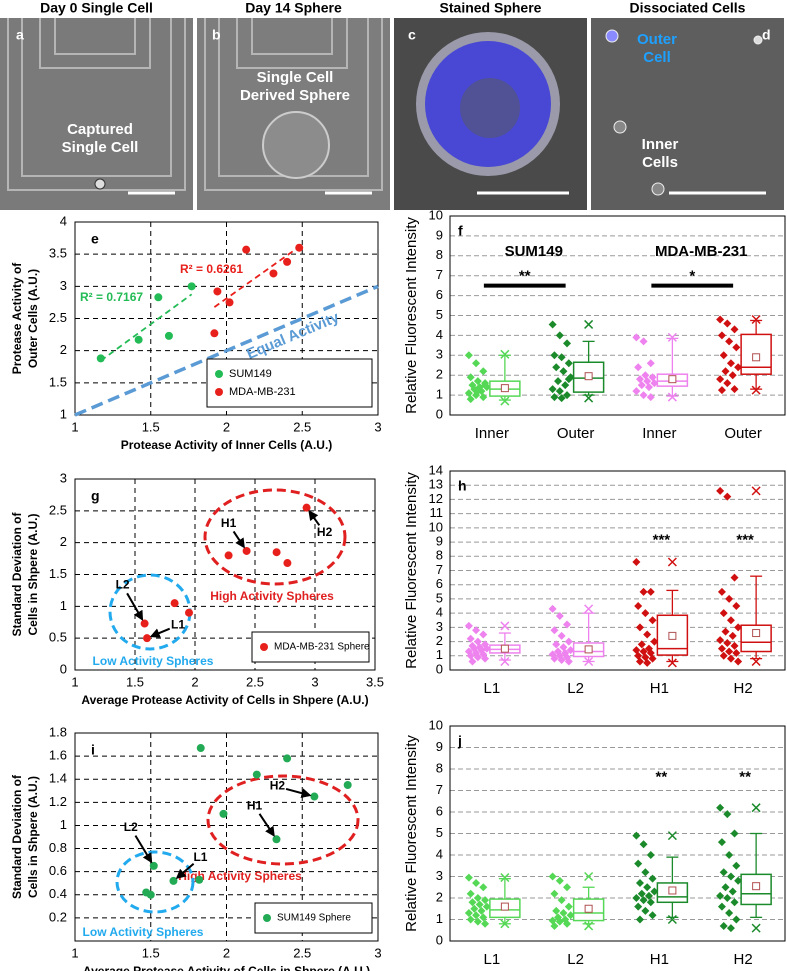  I want to click on x-tick-label: Inner, so click(659, 433).